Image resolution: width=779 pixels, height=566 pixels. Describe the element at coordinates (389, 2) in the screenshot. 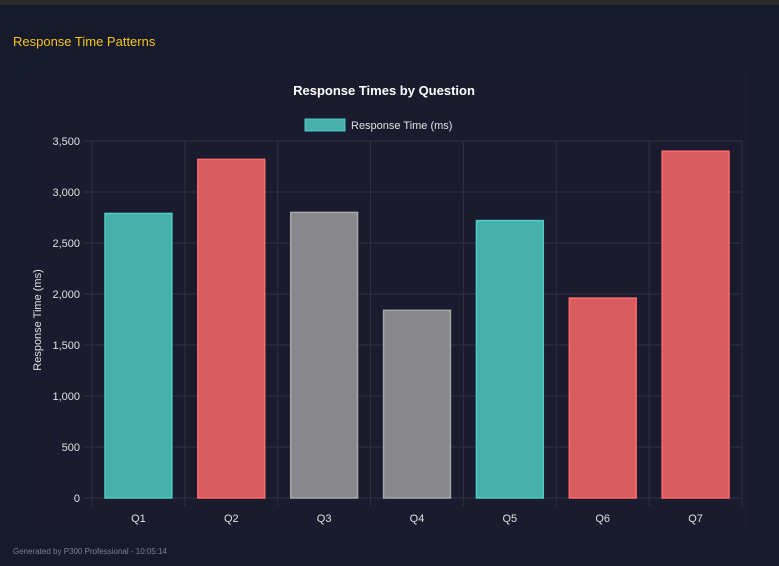

I see `window-top-bar` at that location.